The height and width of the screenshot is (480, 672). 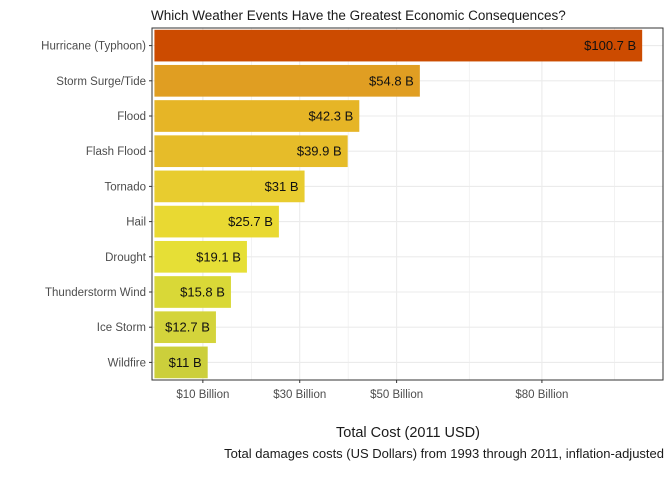 What do you see at coordinates (330, 116) in the screenshot?
I see `bar-value-label: $42.3 B` at bounding box center [330, 116].